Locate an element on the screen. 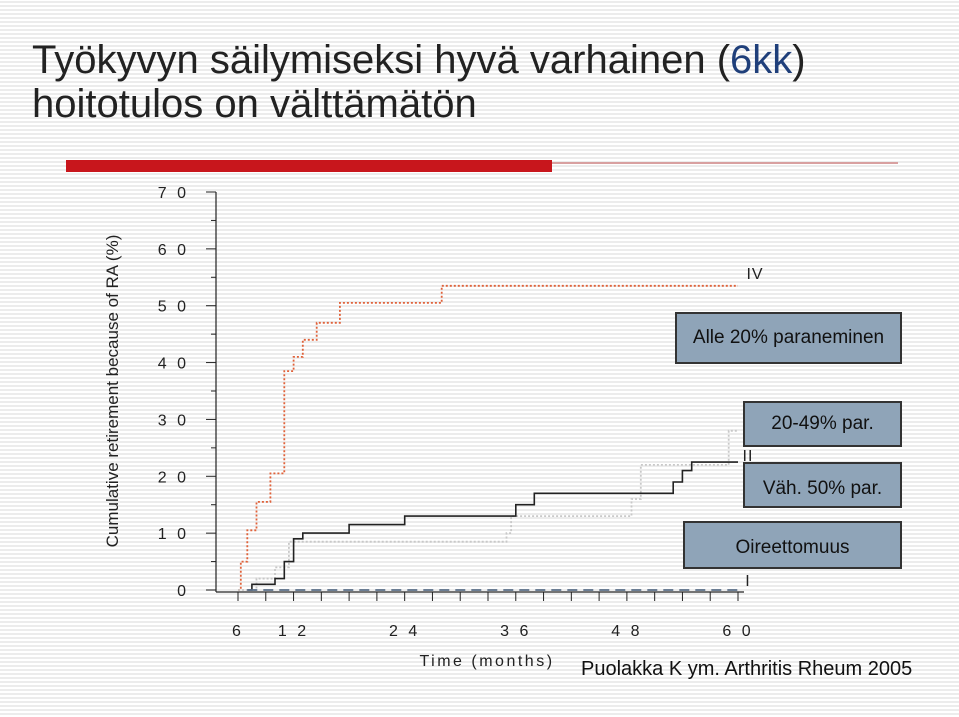  y-tick-label: 1 0 is located at coordinates (173, 534).